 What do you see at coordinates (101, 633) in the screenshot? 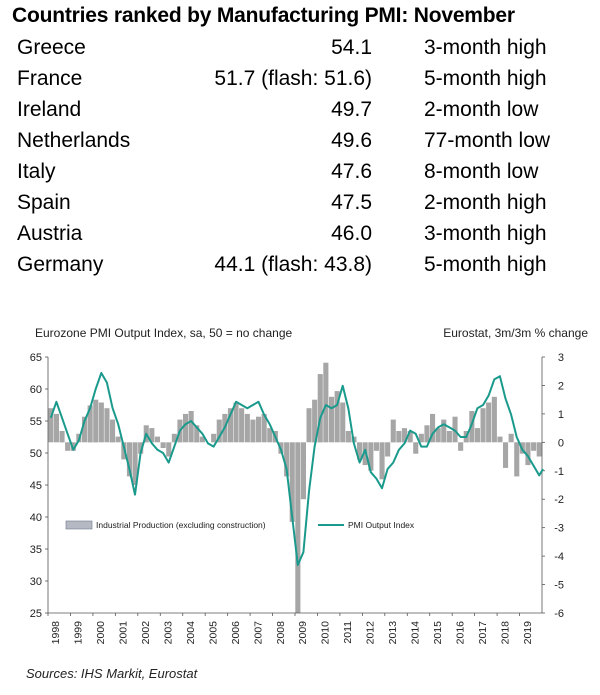
I see `x-tick-label: 2000` at bounding box center [101, 633].